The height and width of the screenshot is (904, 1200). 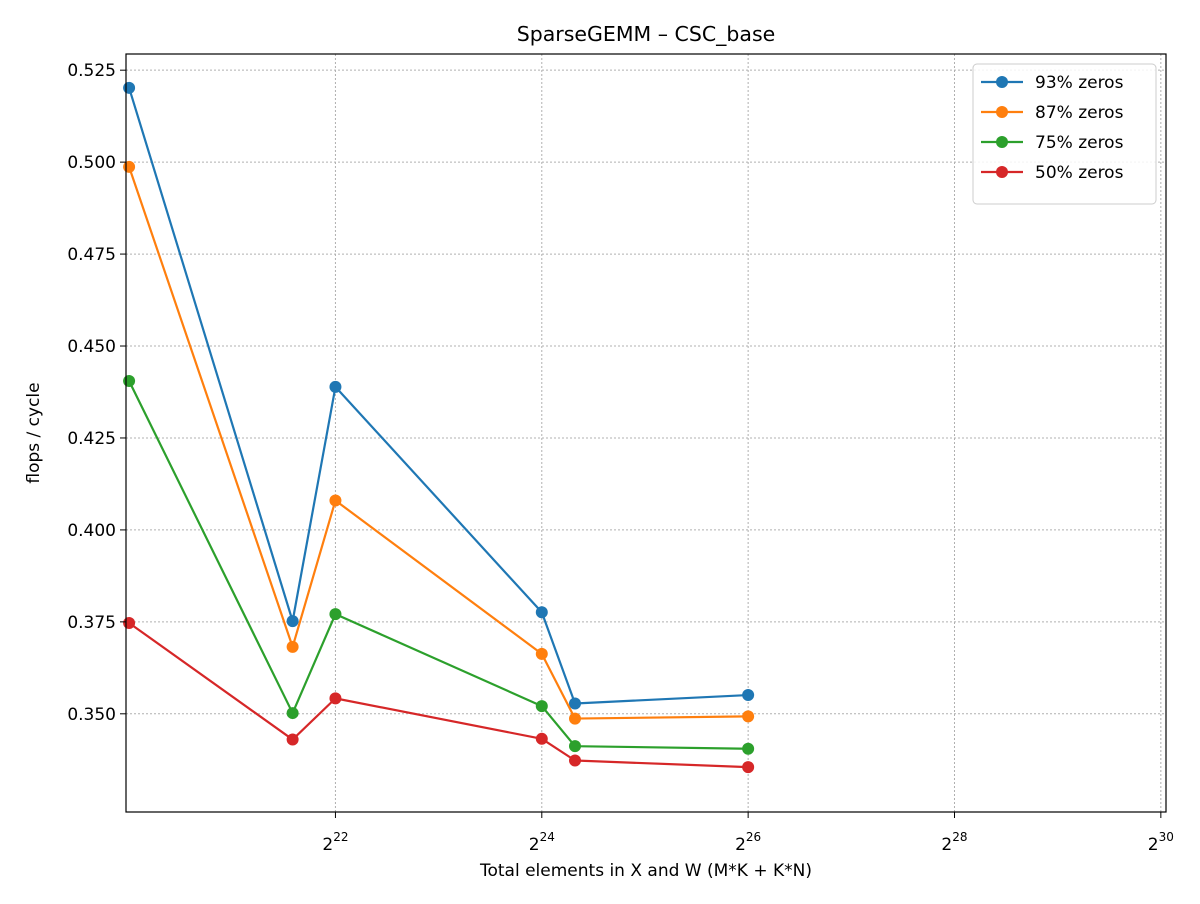 What do you see at coordinates (1079, 113) in the screenshot?
I see `legend-label: 87% zeros` at bounding box center [1079, 113].